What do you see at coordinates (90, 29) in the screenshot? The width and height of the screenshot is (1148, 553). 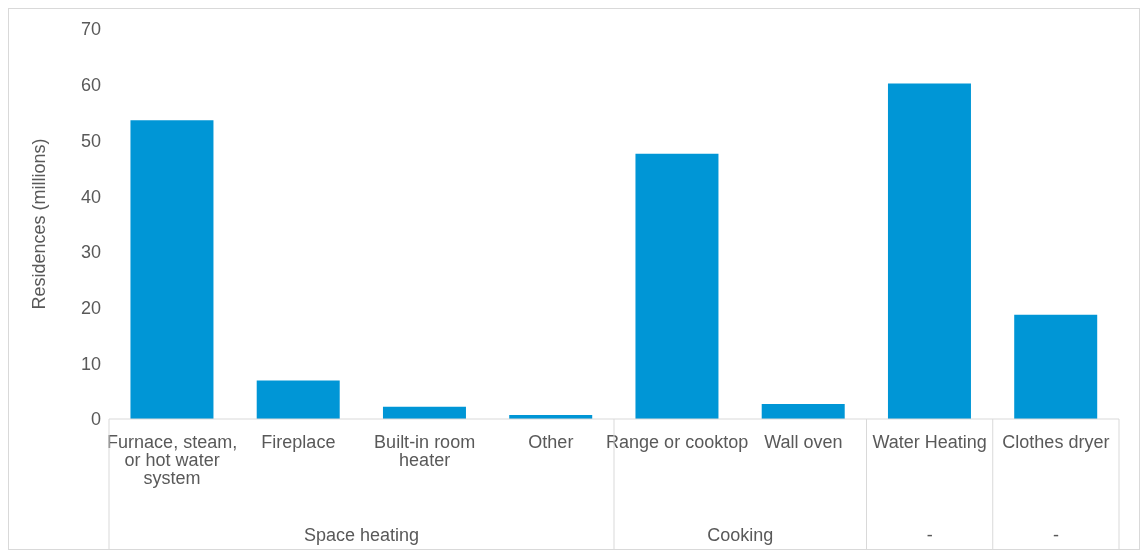 I see `y-tick-label: 70` at bounding box center [90, 29].